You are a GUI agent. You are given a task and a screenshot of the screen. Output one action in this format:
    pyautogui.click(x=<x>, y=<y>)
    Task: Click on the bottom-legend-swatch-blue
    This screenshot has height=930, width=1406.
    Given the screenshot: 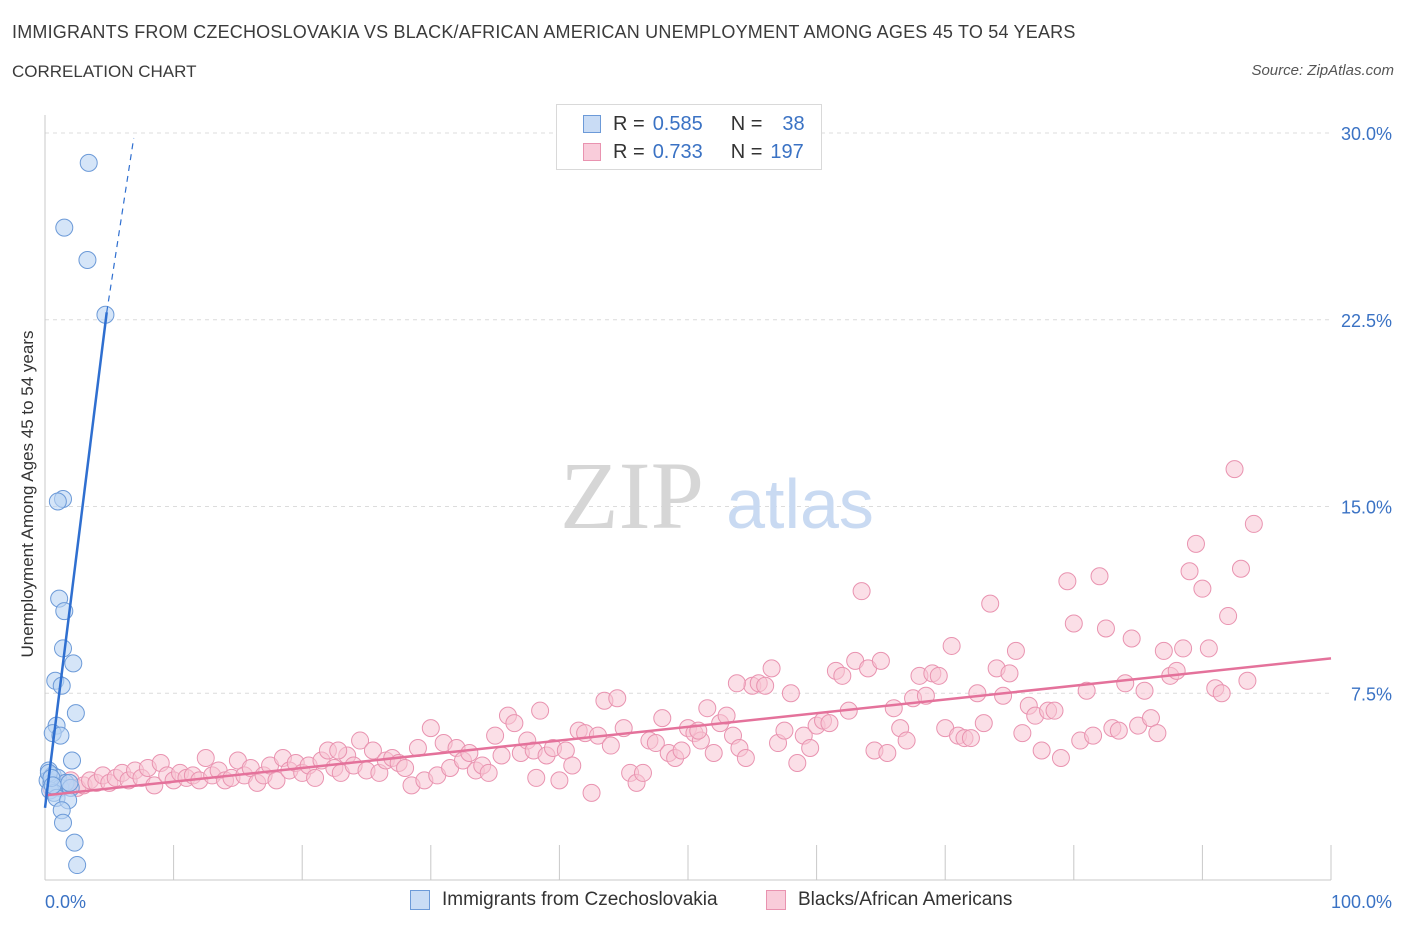 What is the action you would take?
    pyautogui.click(x=420, y=900)
    